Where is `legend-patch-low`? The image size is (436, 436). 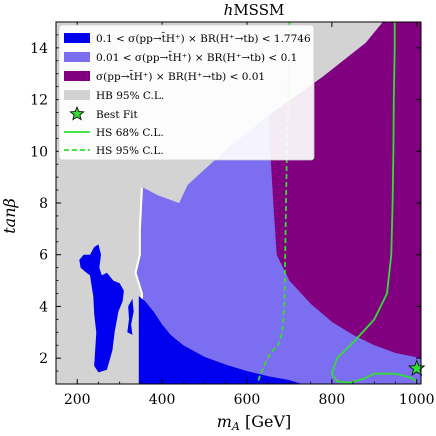
legend-patch-low is located at coordinates (77, 76).